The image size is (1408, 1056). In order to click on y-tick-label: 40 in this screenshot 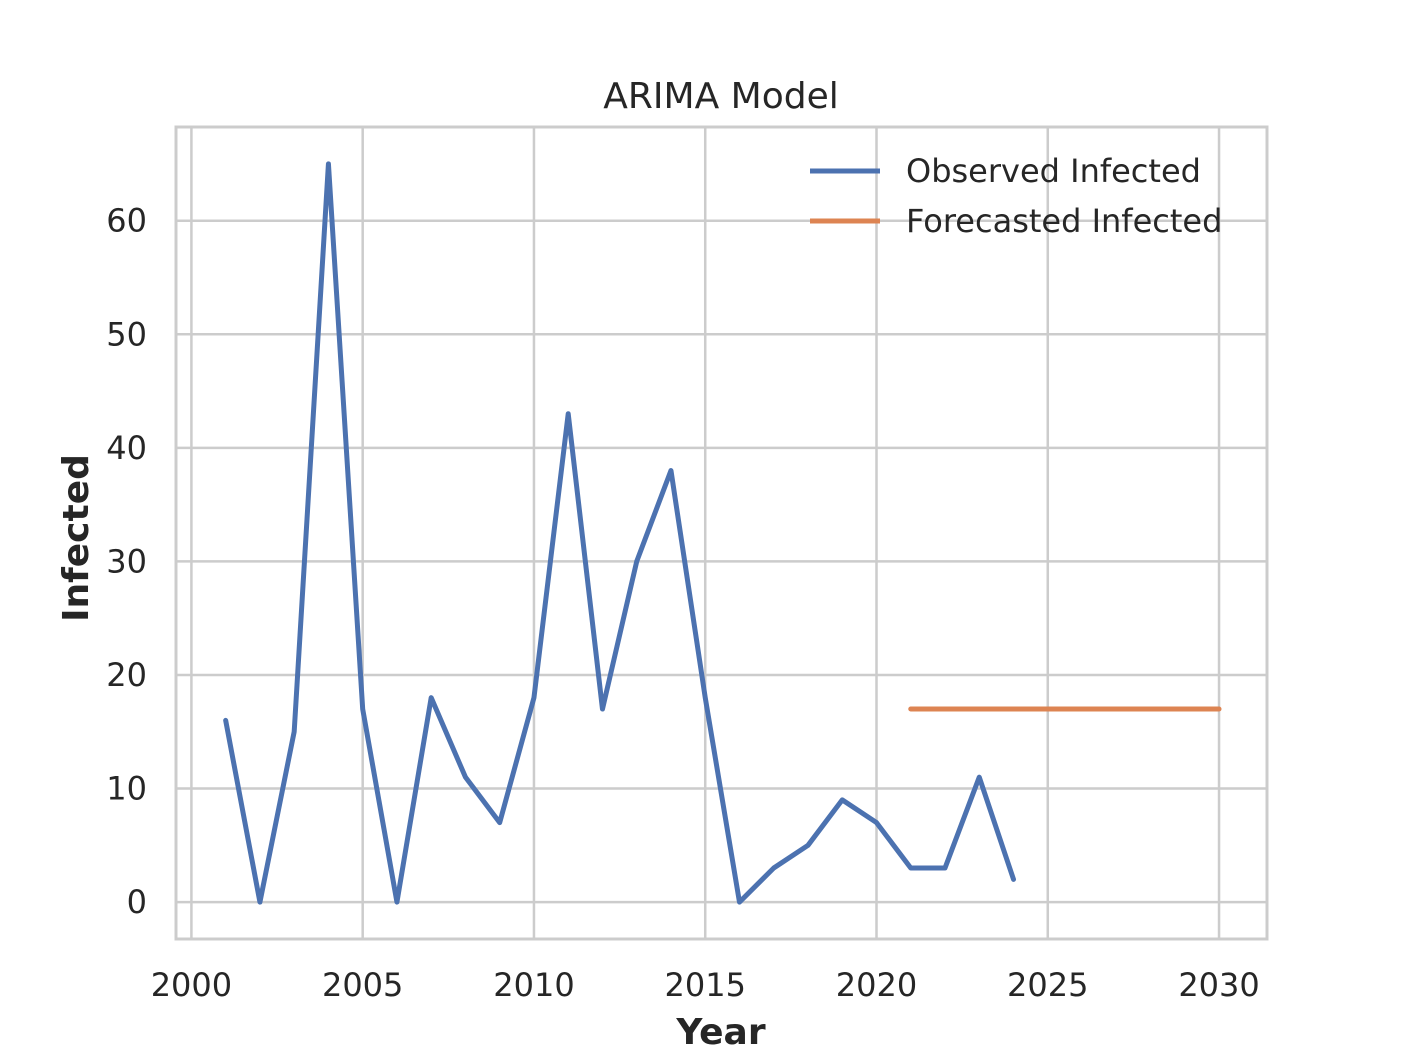, I will do `click(126, 448)`.